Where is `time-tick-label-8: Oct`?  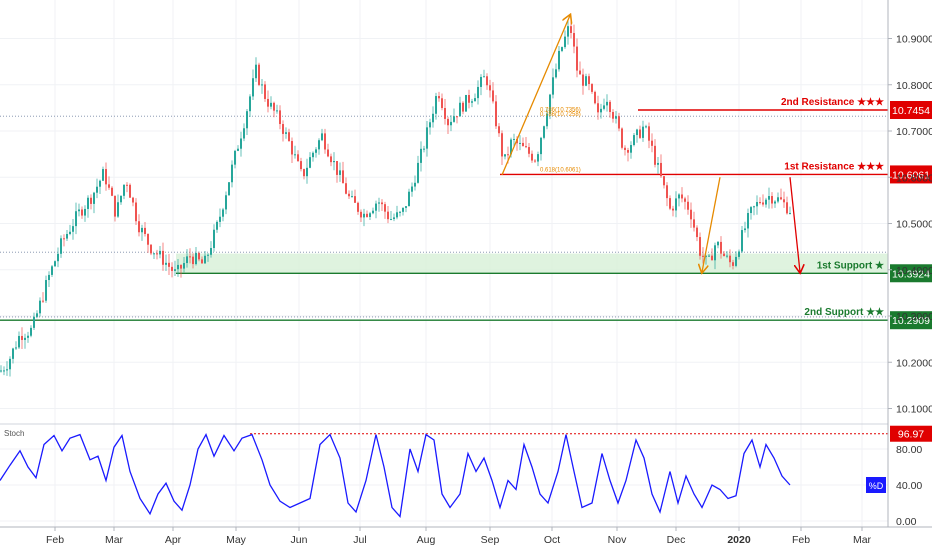
time-tick-label-8: Oct is located at coordinates (552, 540).